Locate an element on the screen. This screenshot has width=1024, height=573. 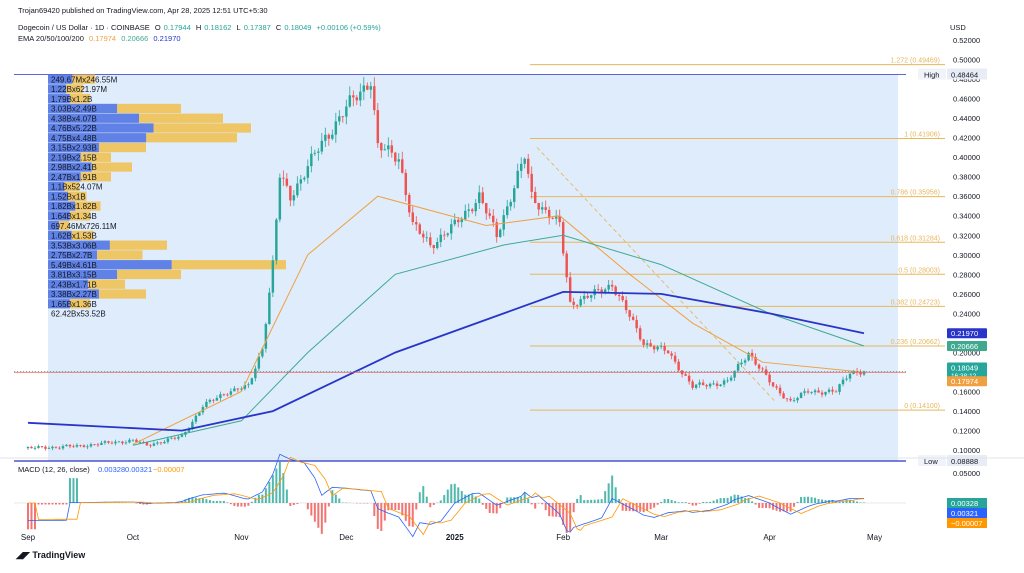
volume-profile-label: 1.52Bx1B is located at coordinates (68, 196).